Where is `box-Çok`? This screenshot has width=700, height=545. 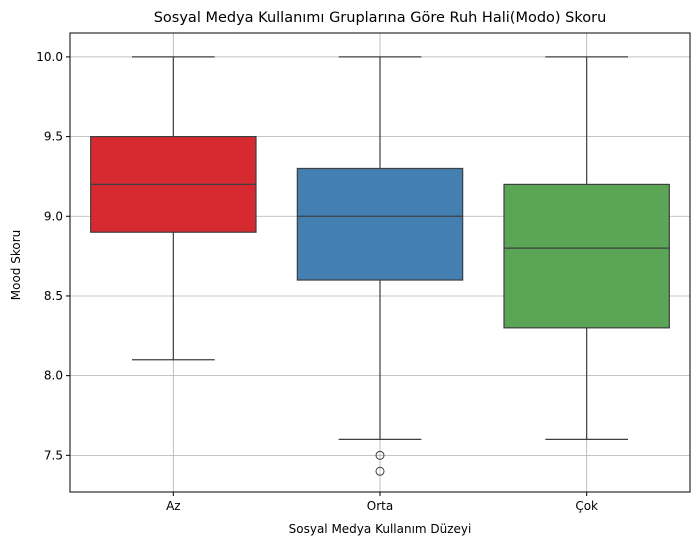
box-Çok is located at coordinates (586, 256).